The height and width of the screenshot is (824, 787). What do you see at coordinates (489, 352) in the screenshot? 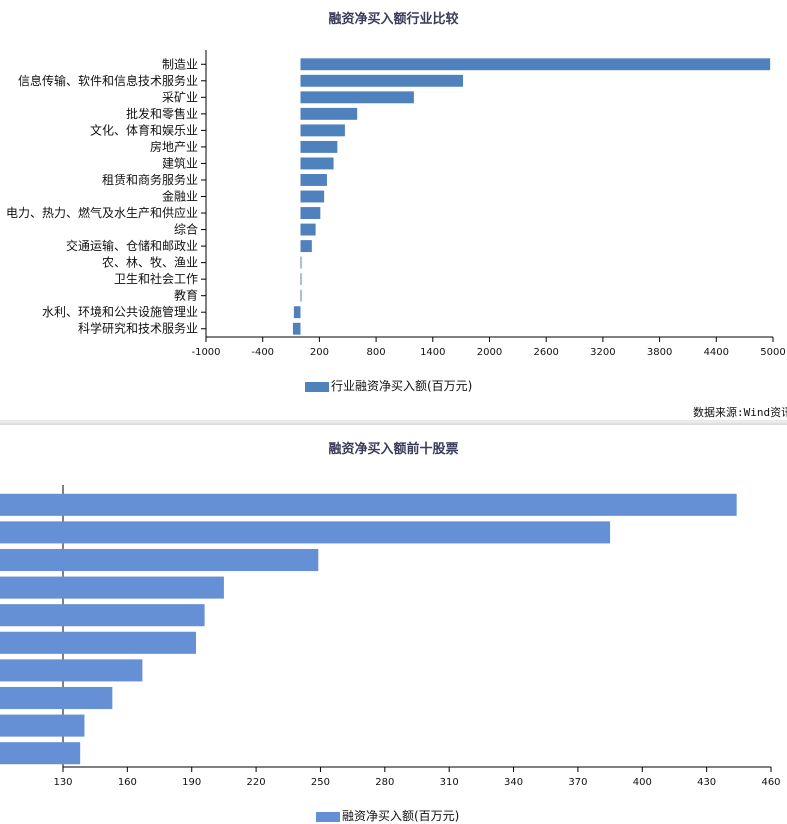
I see `chart1-x-tick-label: 2000` at bounding box center [489, 352].